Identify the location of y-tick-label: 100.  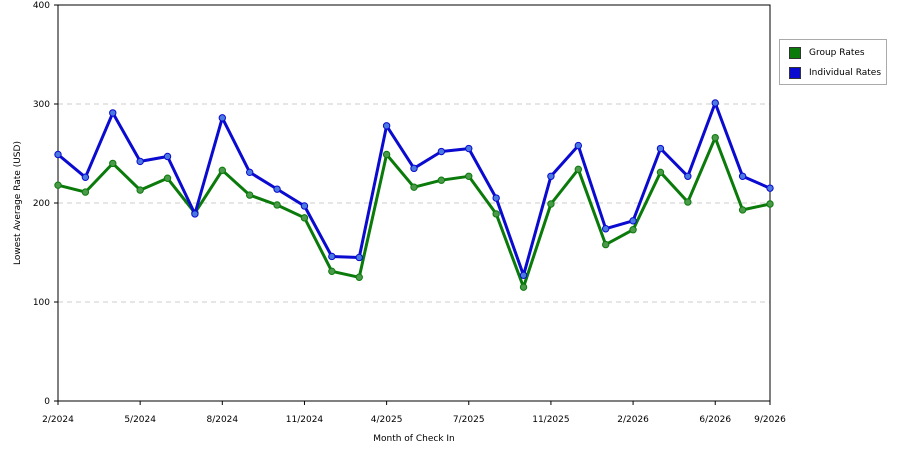
(41, 303).